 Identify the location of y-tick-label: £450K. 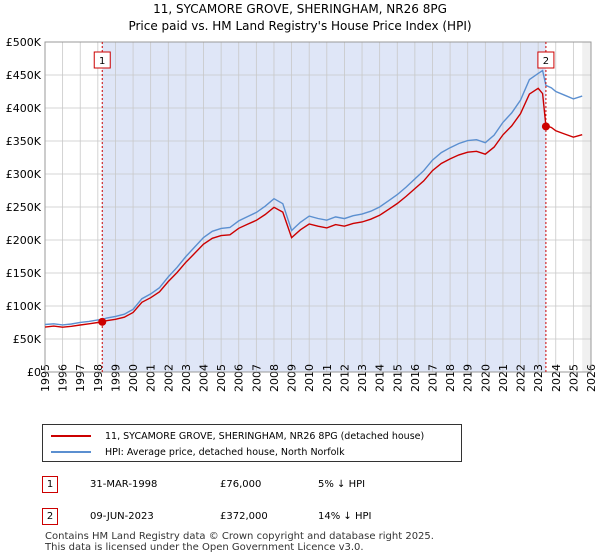
(24, 75).